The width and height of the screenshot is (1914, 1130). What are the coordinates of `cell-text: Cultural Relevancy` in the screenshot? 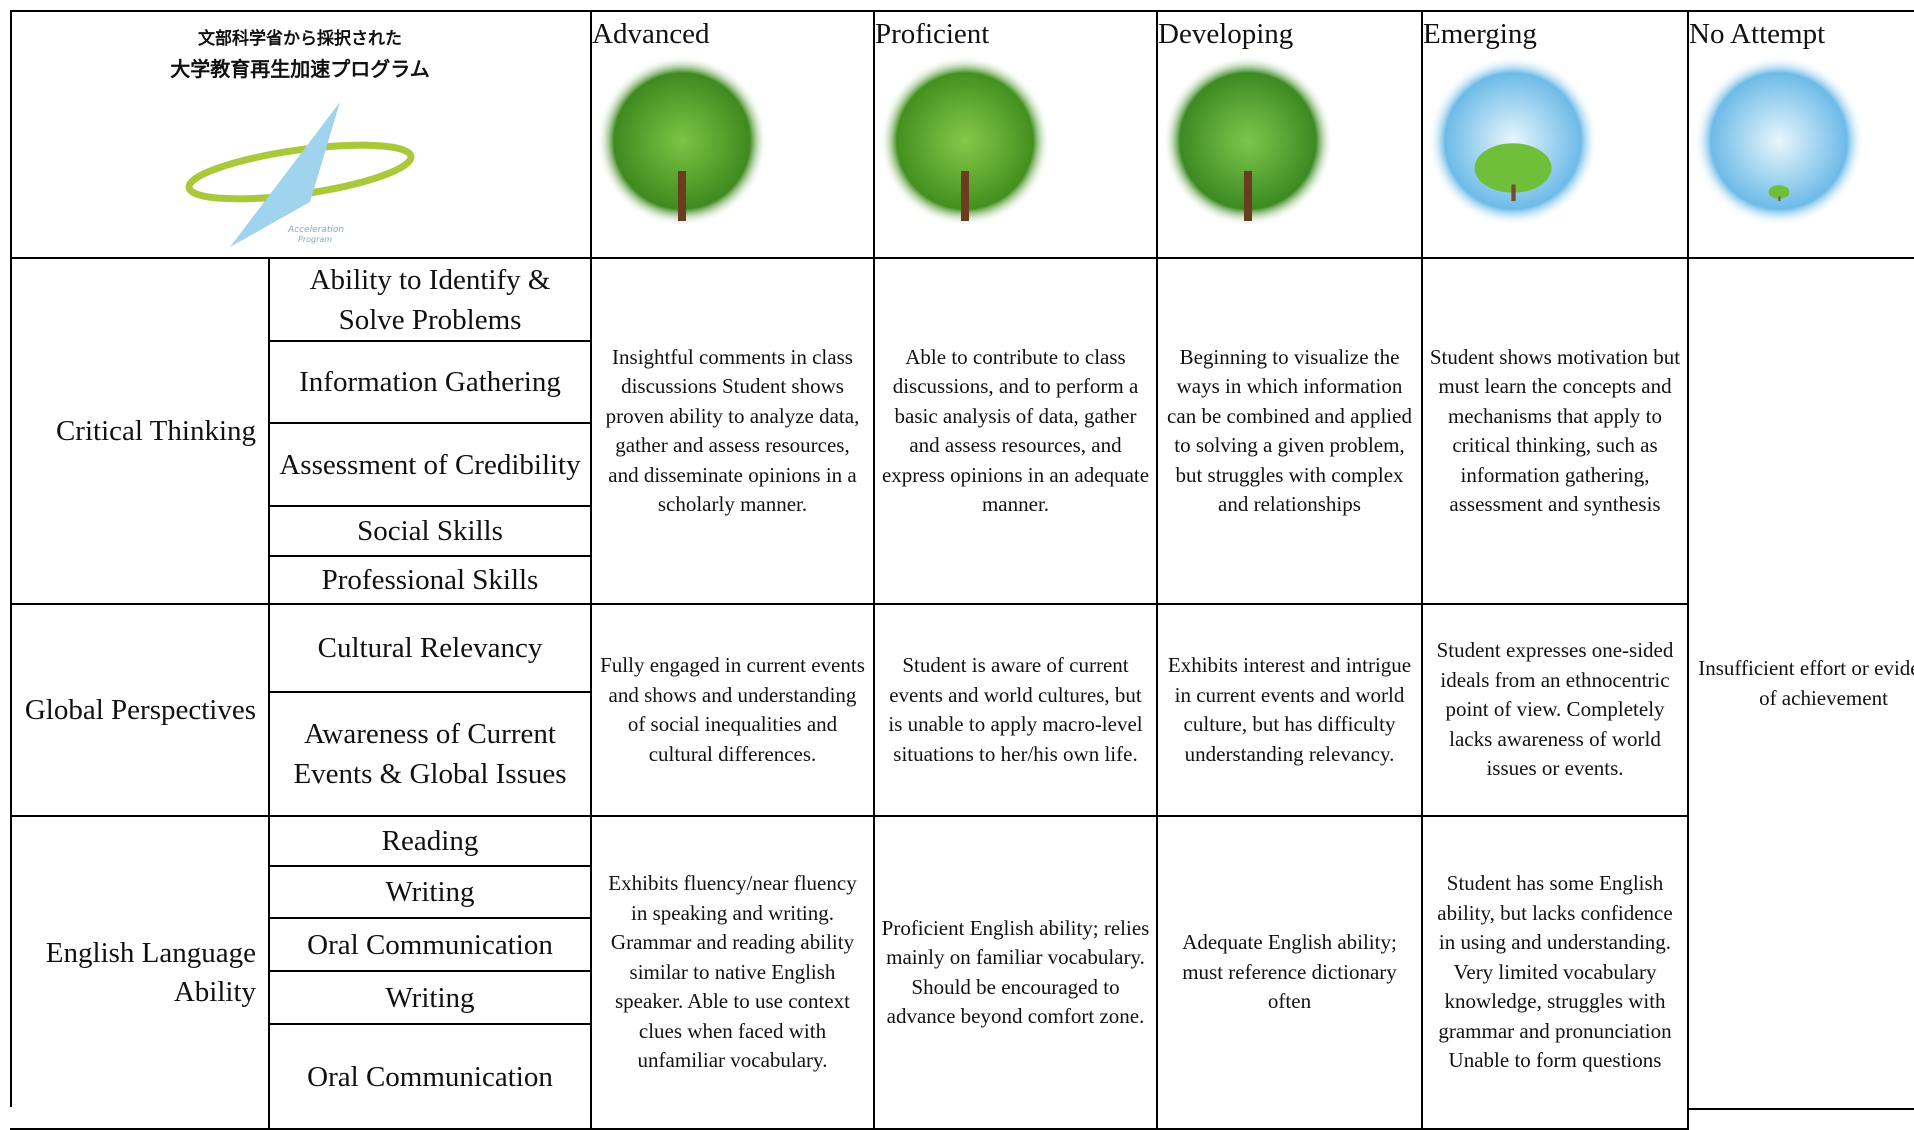 It's located at (430, 648).